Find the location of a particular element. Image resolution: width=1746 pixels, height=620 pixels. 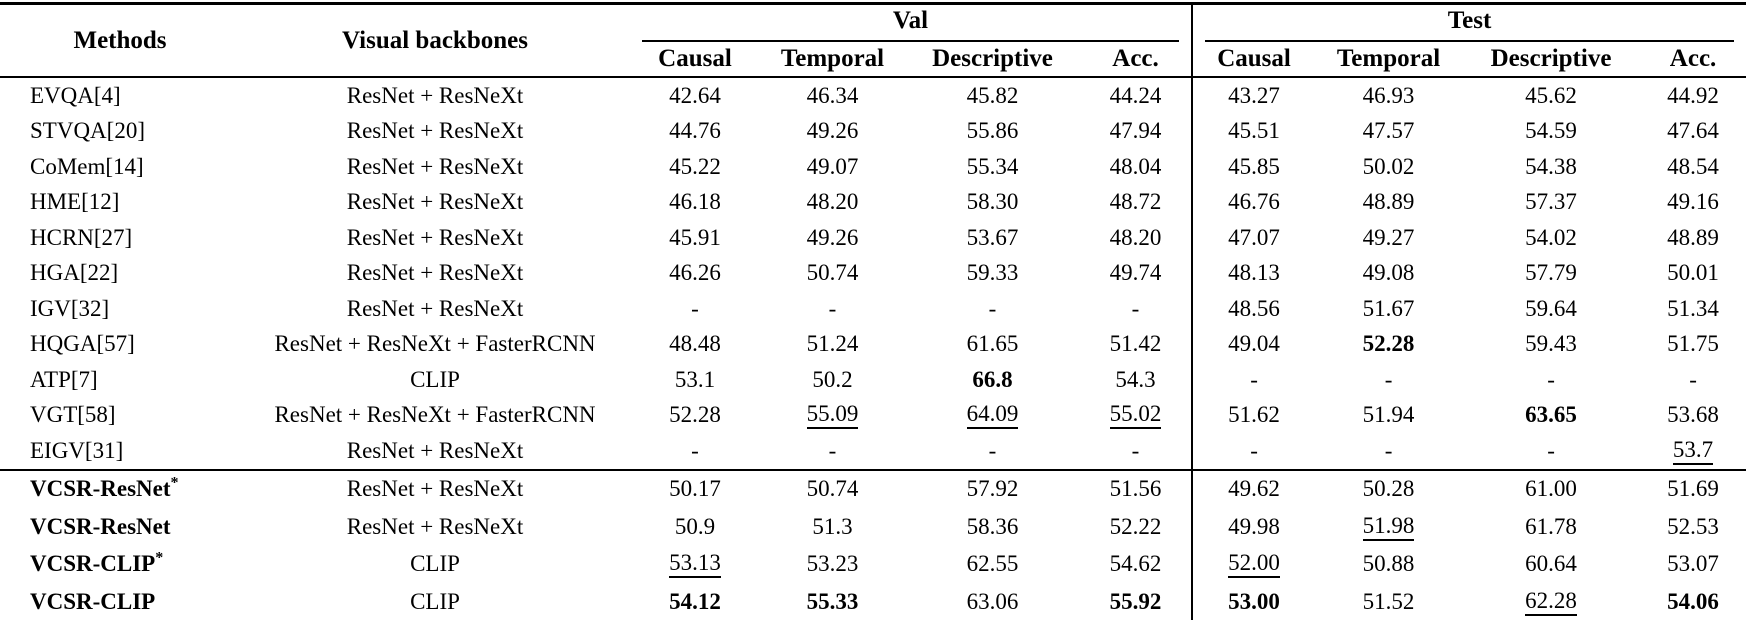

test-descriptive-cell: 57.79 is located at coordinates (1551, 273).